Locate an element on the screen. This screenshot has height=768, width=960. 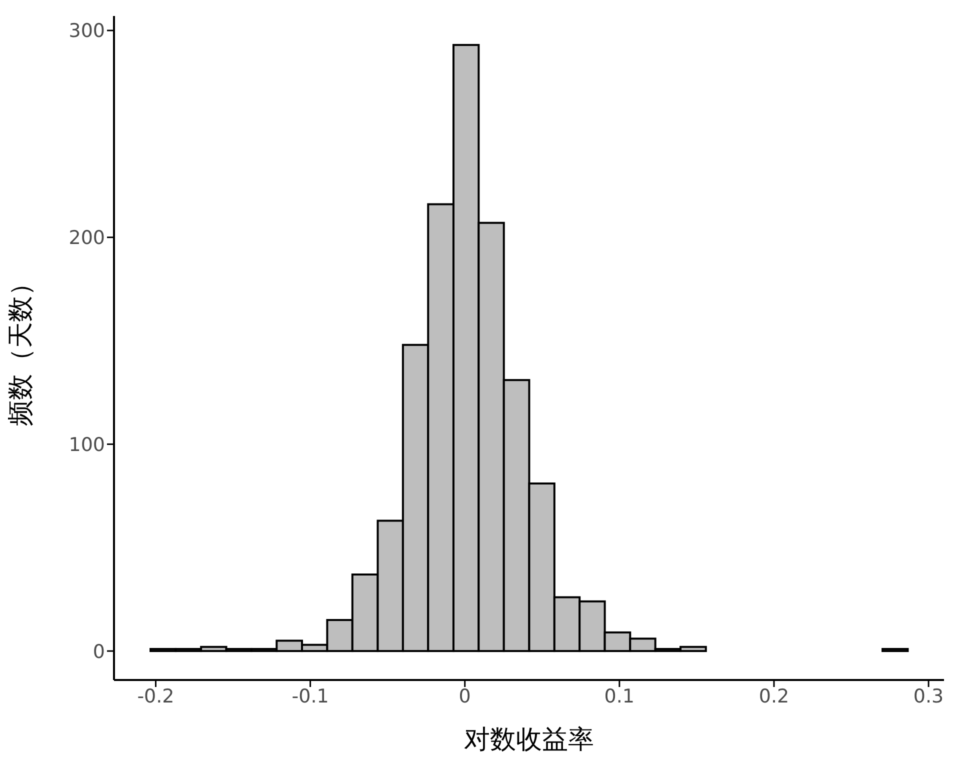
y-tick-label: 0 is located at coordinates (98, 651).